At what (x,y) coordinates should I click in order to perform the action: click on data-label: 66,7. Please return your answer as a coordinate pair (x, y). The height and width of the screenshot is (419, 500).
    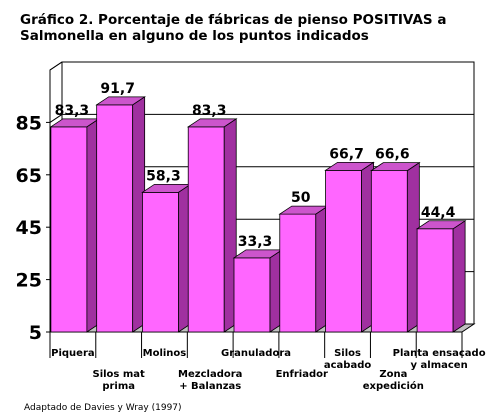
    Looking at the image, I should click on (346, 154).